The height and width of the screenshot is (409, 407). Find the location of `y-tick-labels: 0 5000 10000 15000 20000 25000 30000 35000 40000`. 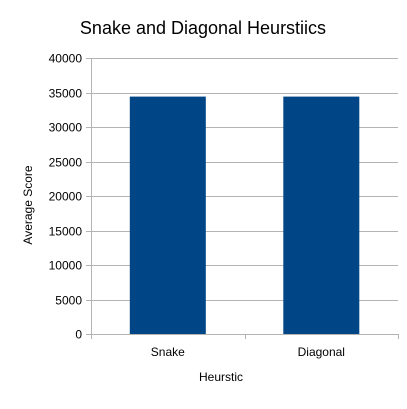

y-tick-labels: 0 5000 10000 15000 20000 25000 30000 35000 40000 is located at coordinates (66, 197).